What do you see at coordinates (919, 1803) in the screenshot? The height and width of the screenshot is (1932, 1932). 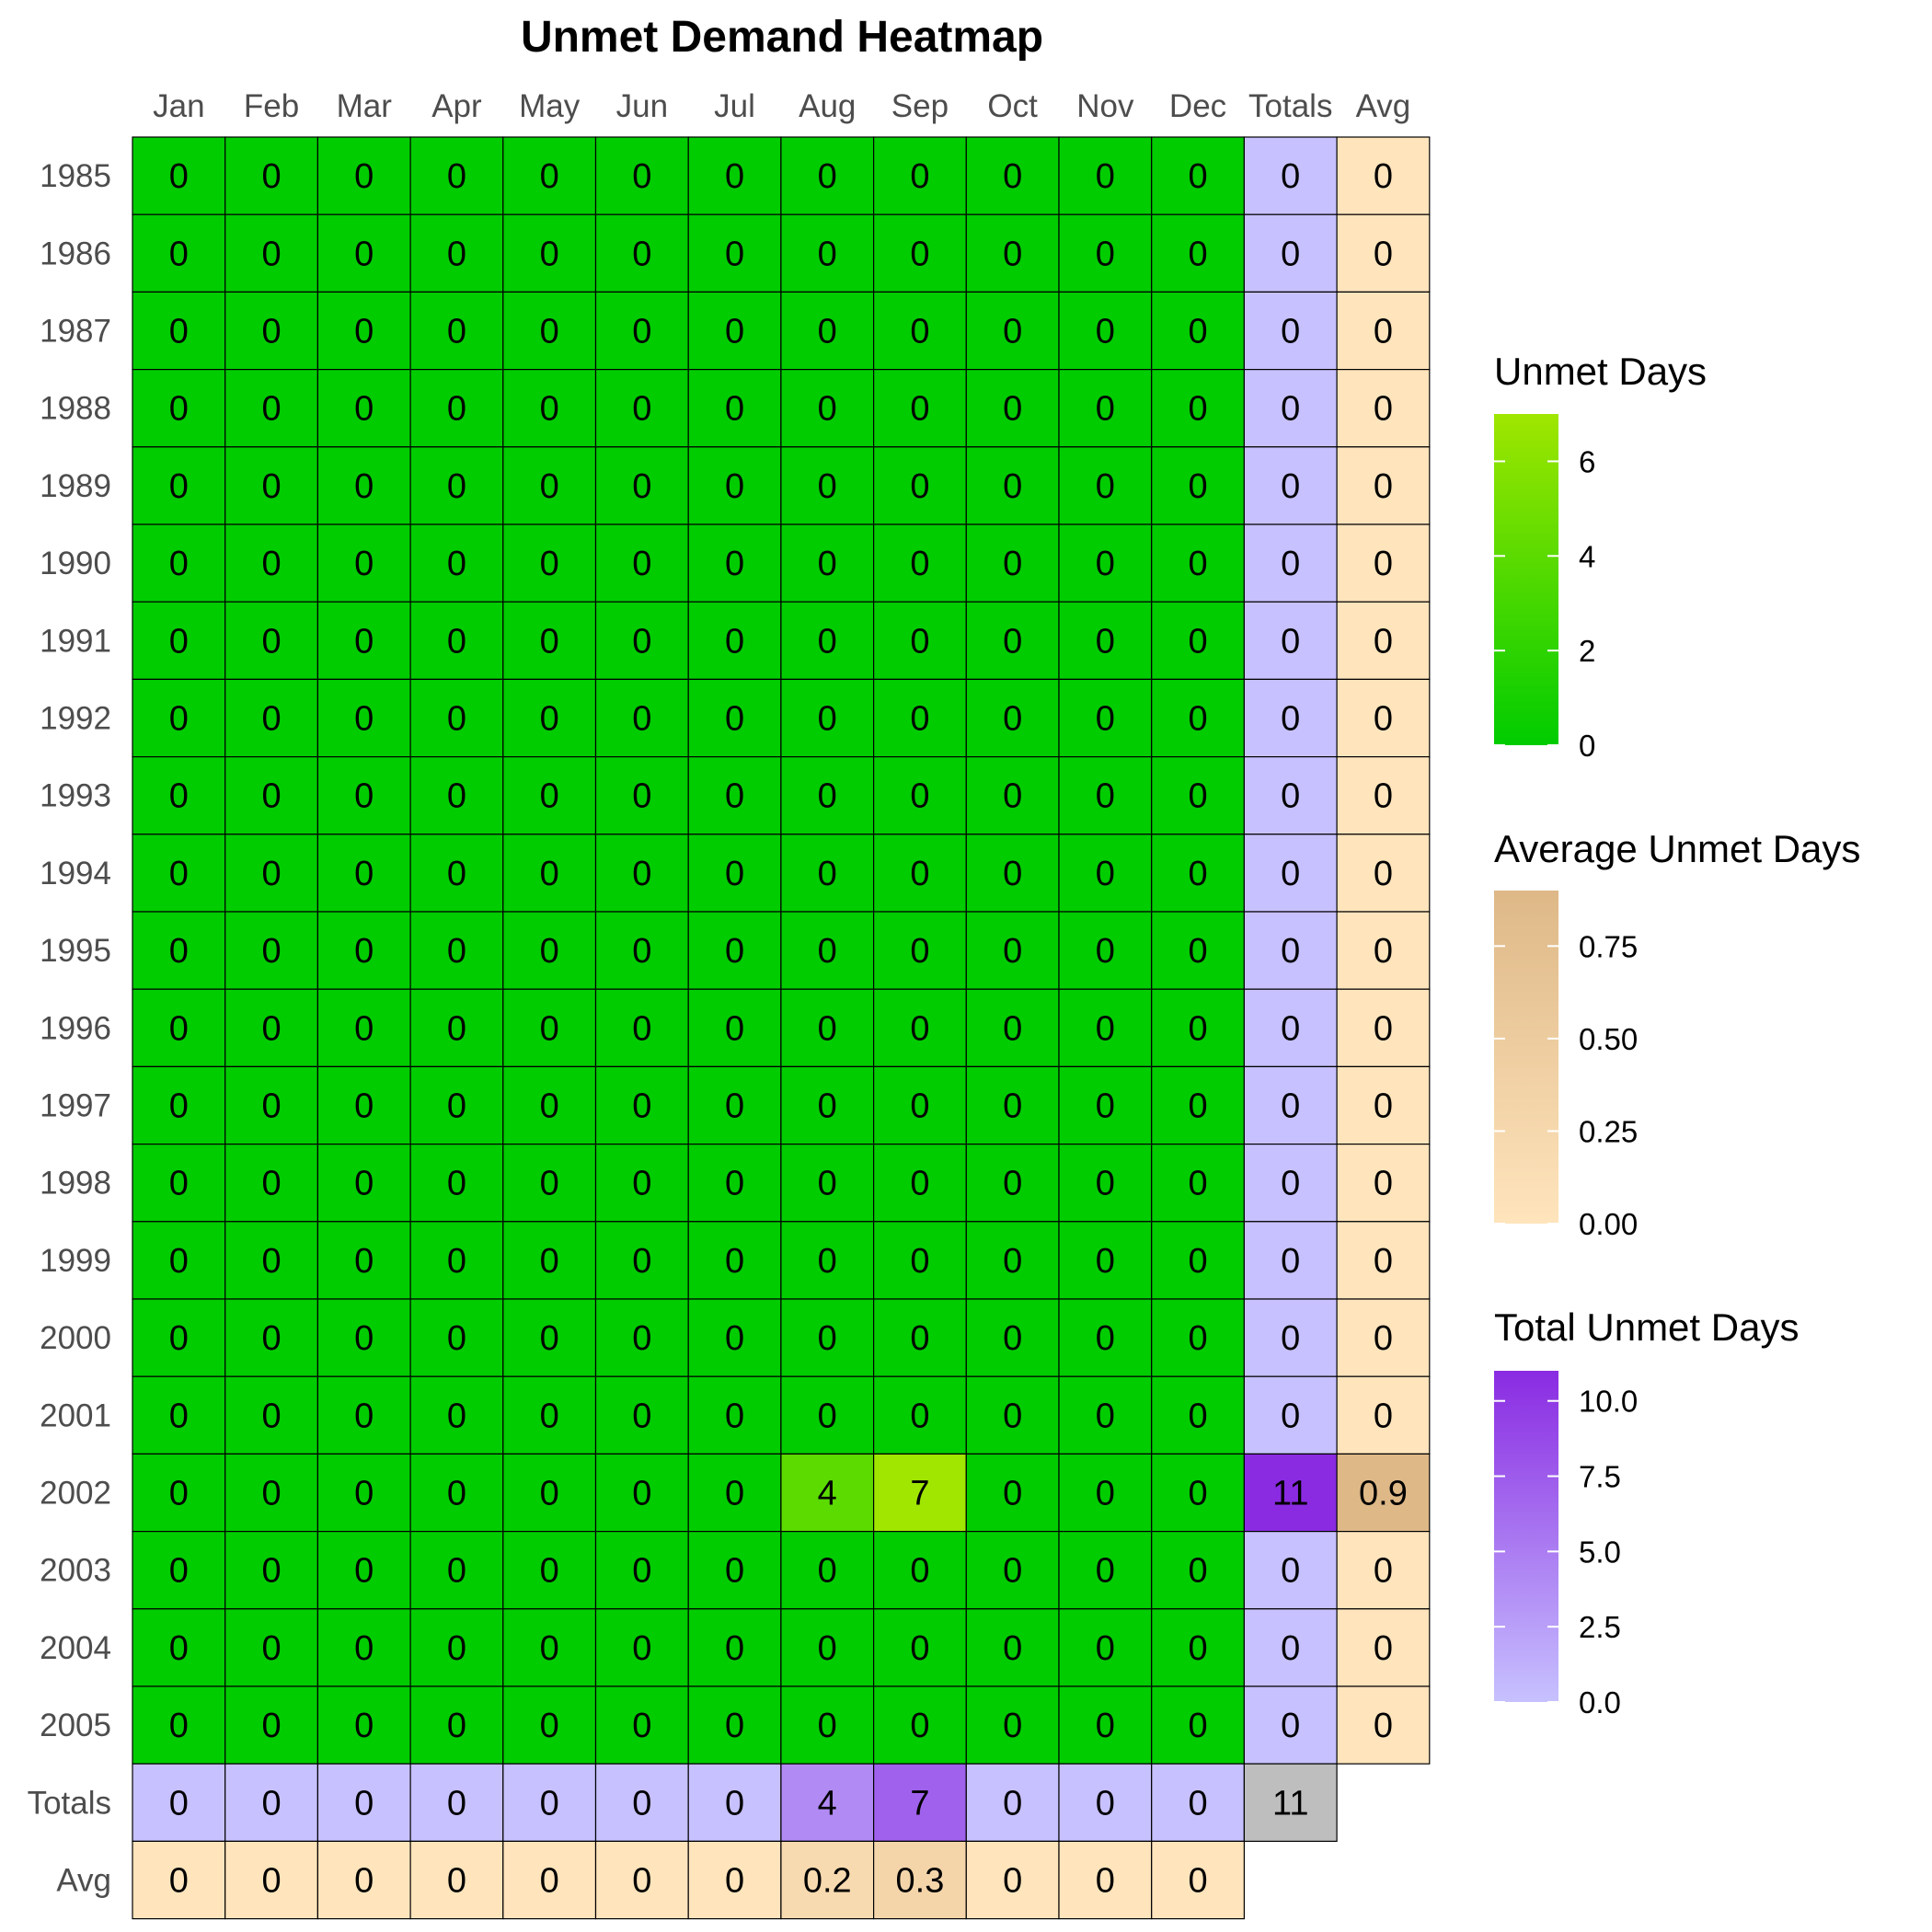 I see `cell-value-label: 7` at bounding box center [919, 1803].